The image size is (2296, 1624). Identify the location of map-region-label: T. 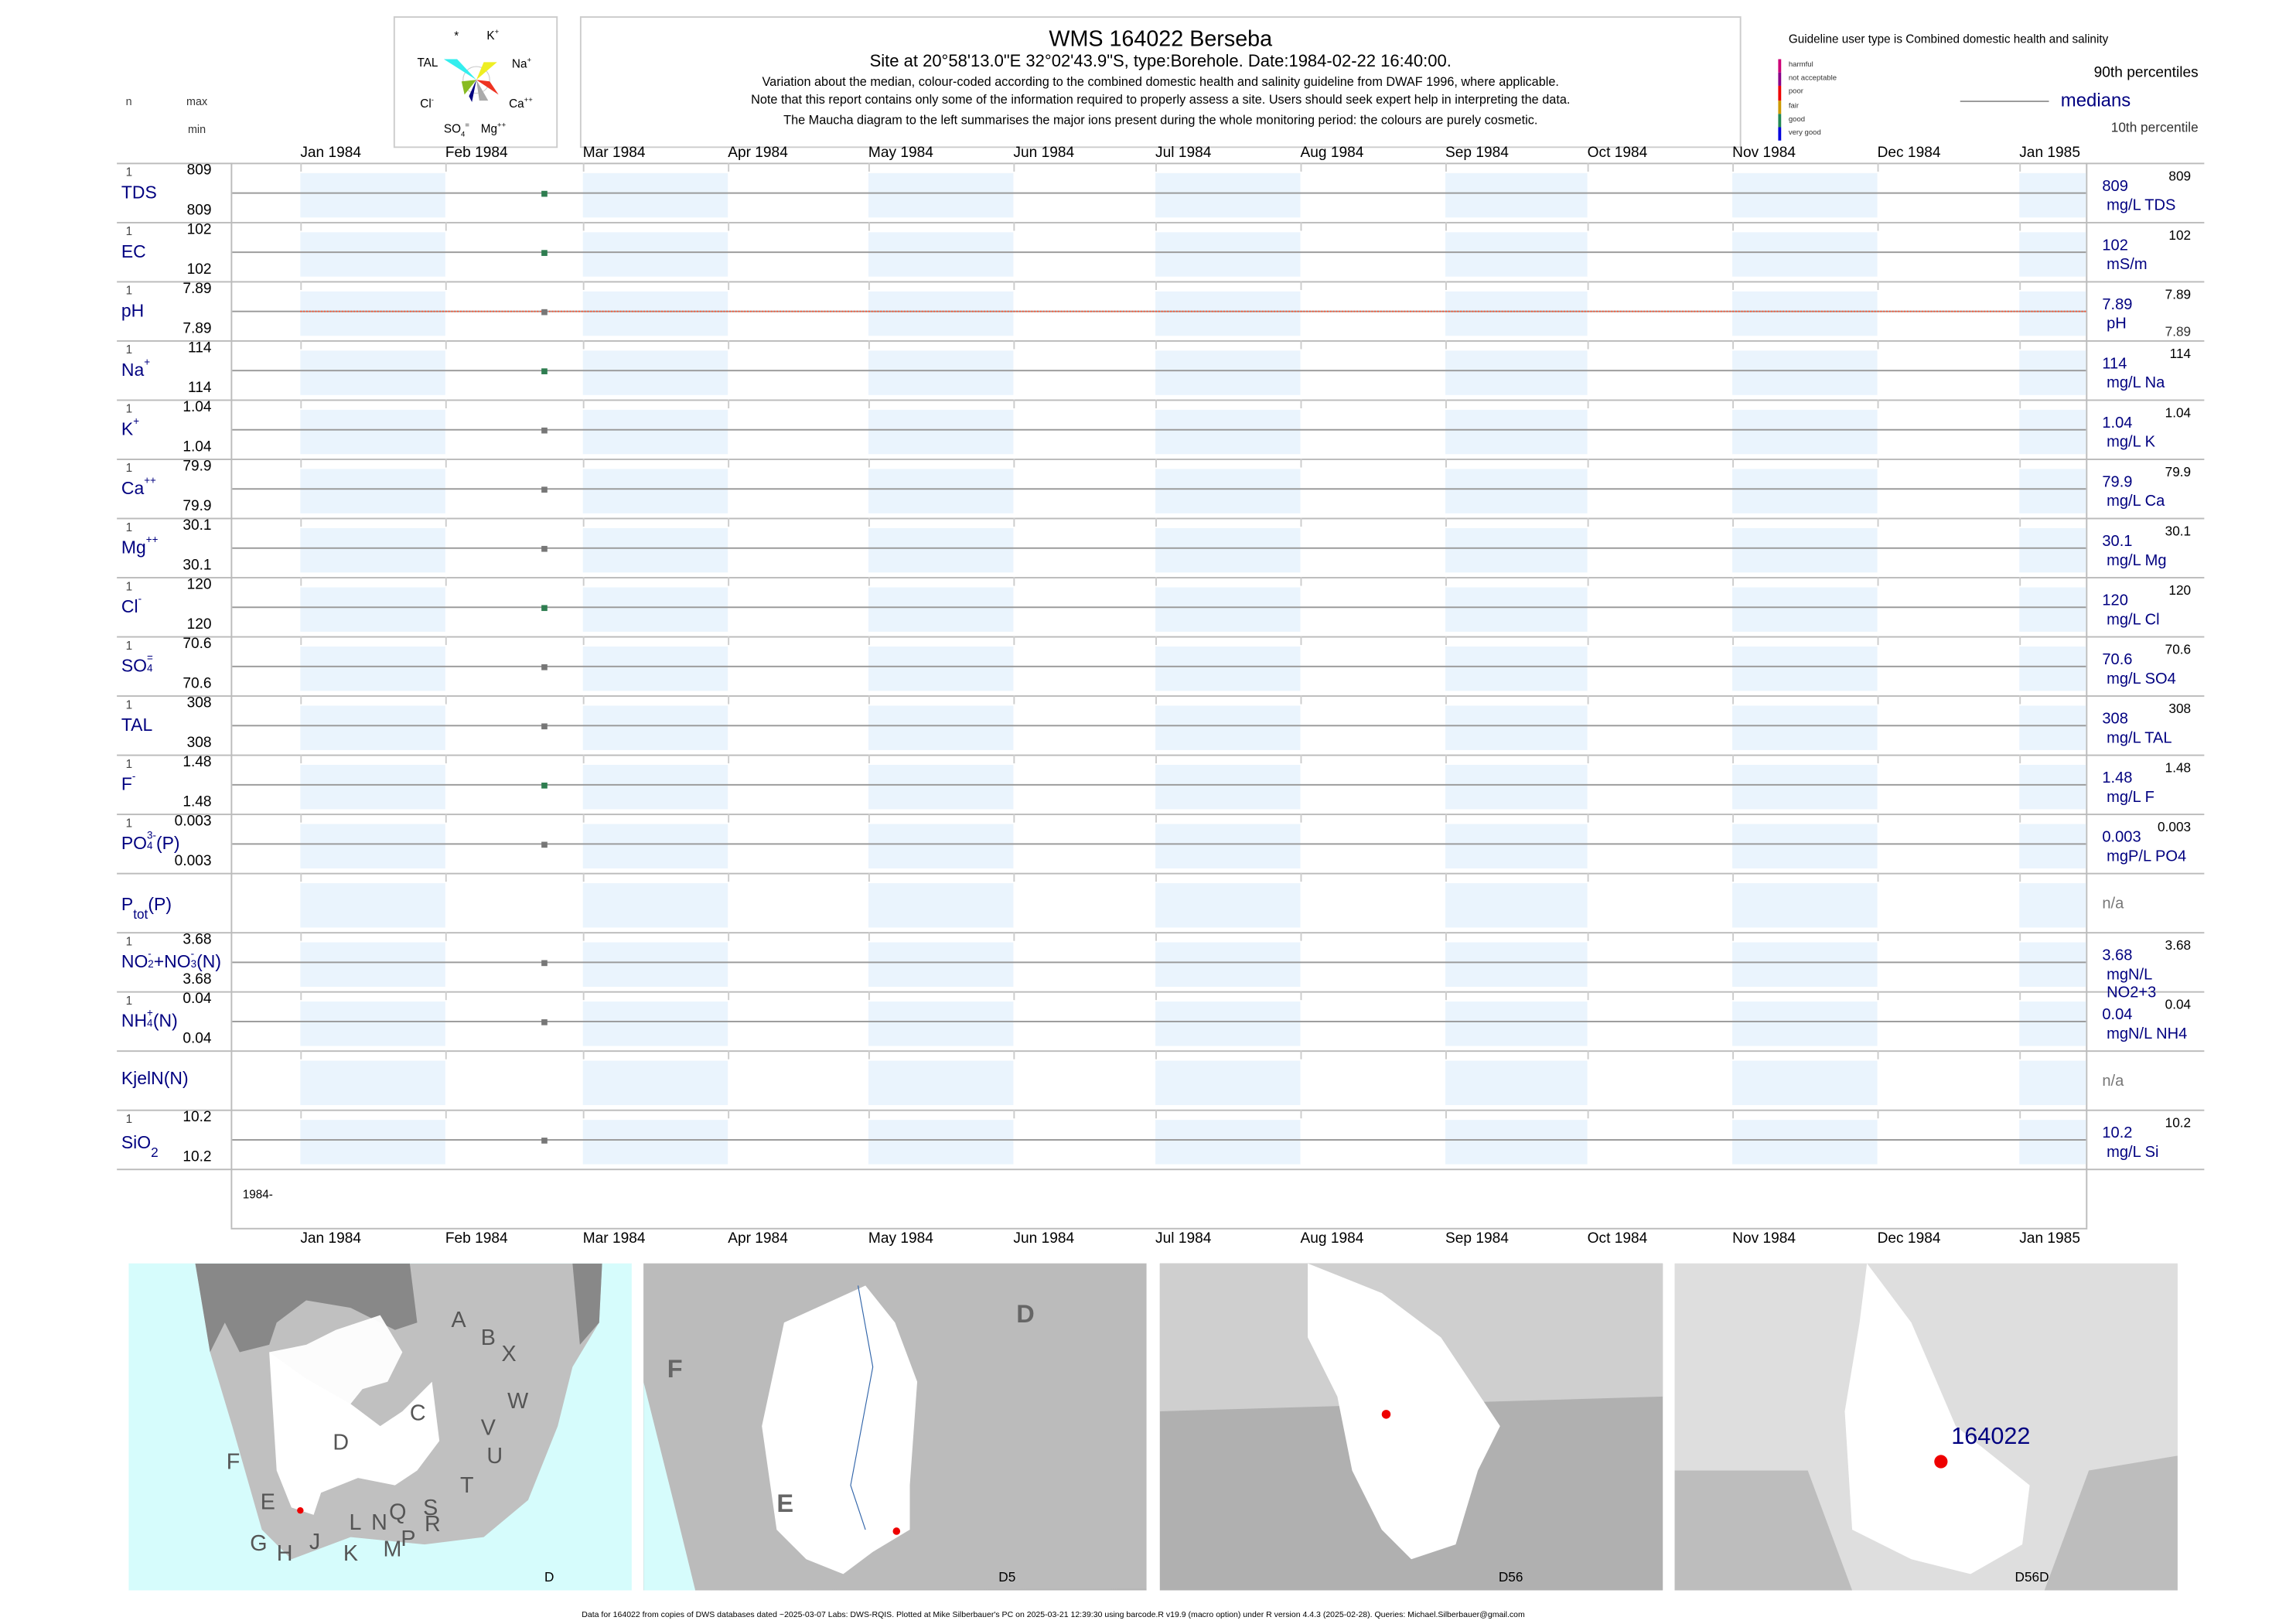
(466, 1486).